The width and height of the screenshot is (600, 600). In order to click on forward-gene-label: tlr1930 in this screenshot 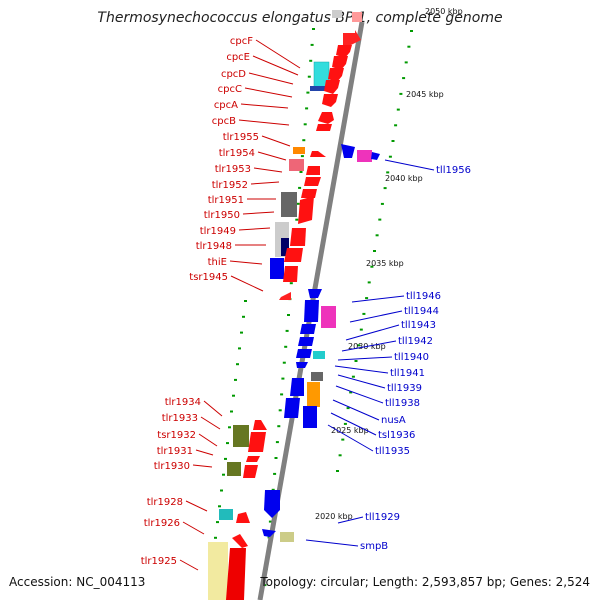, I will do `click(172, 466)`.